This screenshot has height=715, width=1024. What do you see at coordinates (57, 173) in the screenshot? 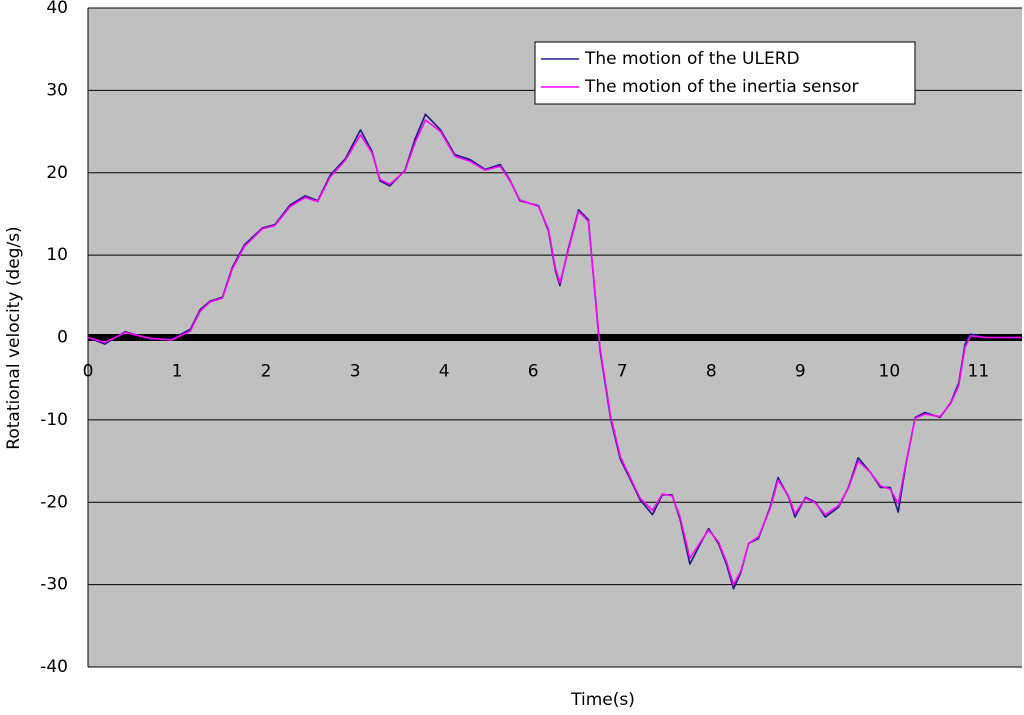
I see `y-tick-label: 20` at bounding box center [57, 173].